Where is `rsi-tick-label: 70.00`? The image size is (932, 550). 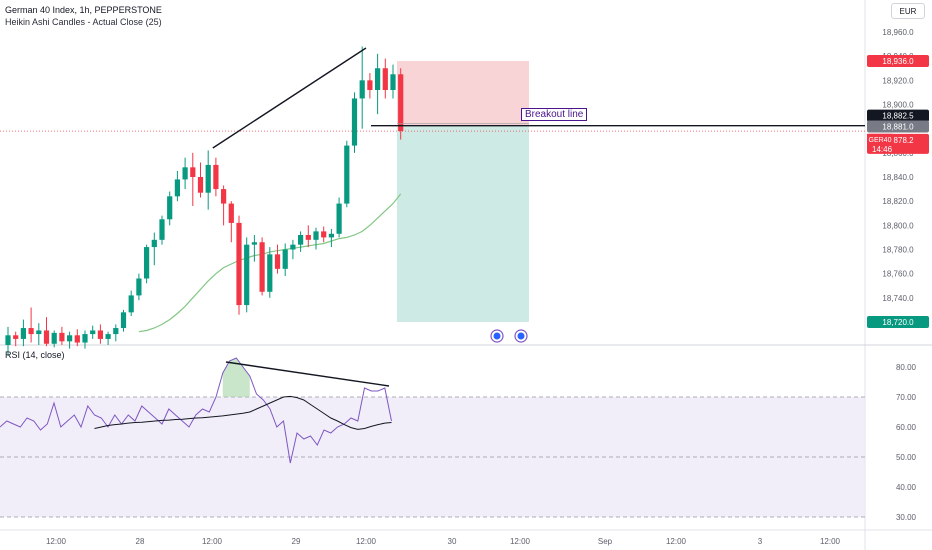 rsi-tick-label: 70.00 is located at coordinates (906, 397).